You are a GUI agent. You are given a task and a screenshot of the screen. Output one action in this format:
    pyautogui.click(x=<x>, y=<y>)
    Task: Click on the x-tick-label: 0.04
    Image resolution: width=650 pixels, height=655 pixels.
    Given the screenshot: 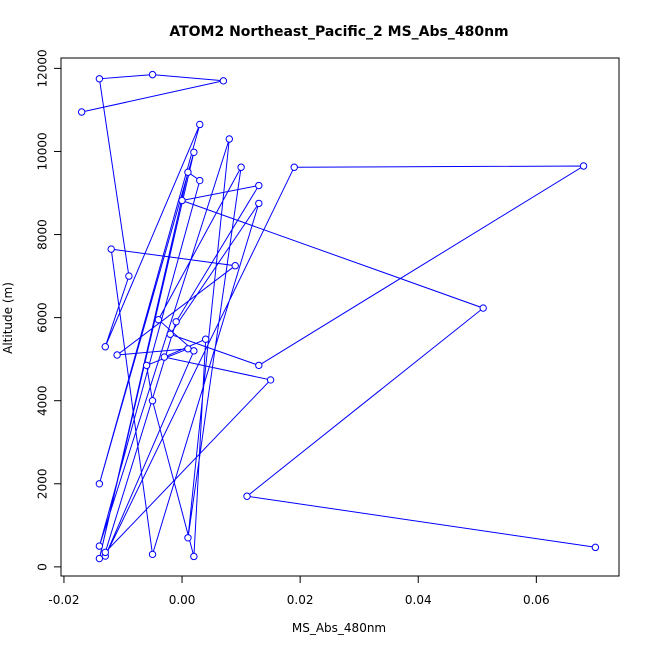 What is the action you would take?
    pyautogui.click(x=418, y=600)
    